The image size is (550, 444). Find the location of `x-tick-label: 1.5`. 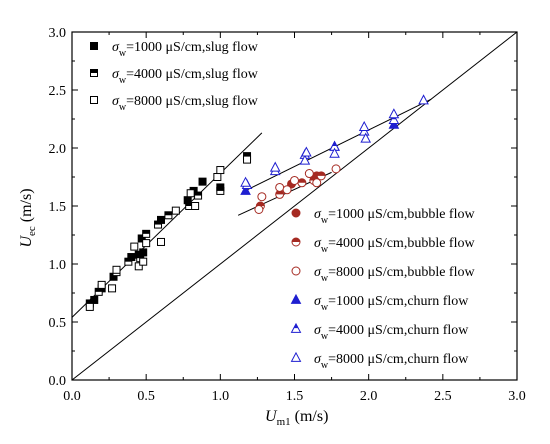

x-tick-label: 1.5 is located at coordinates (295, 396).